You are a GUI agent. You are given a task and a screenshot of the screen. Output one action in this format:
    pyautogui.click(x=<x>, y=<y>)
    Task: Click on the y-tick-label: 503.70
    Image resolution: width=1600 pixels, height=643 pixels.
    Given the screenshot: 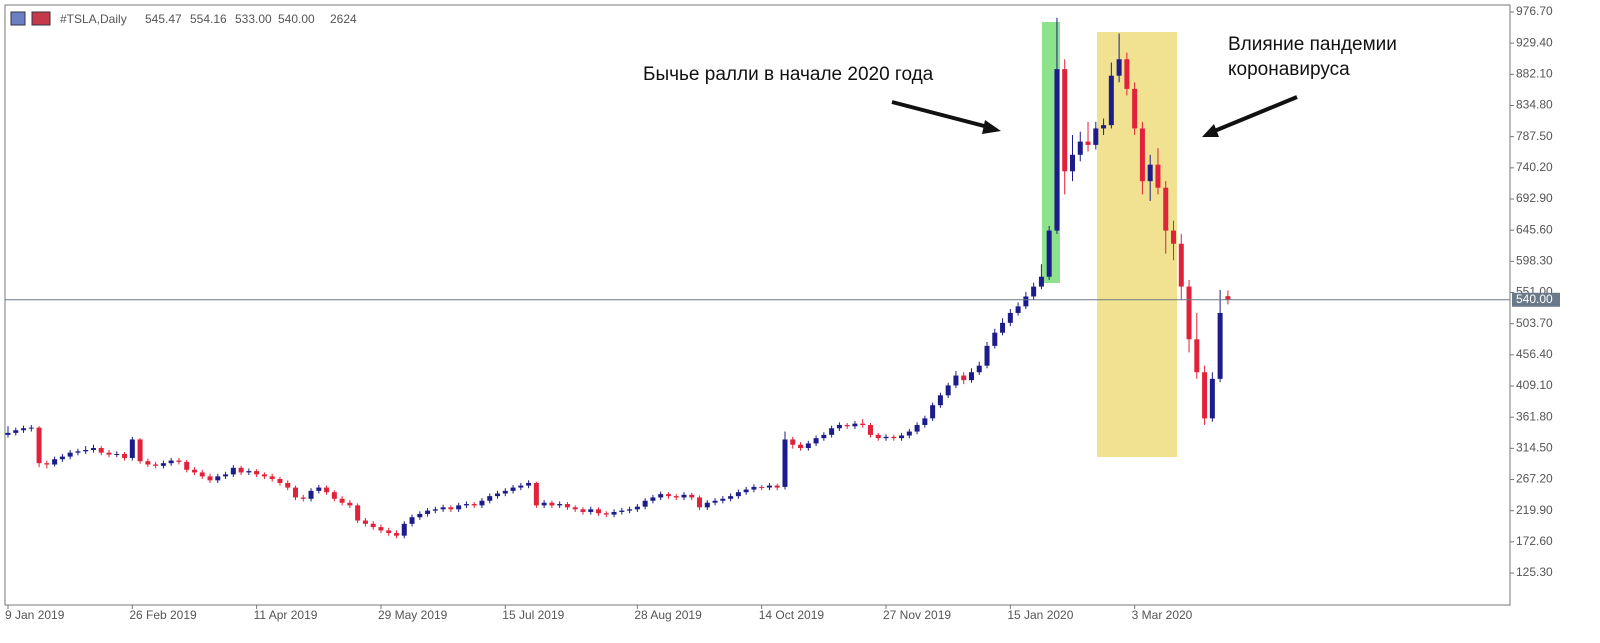 What is the action you would take?
    pyautogui.click(x=1534, y=323)
    